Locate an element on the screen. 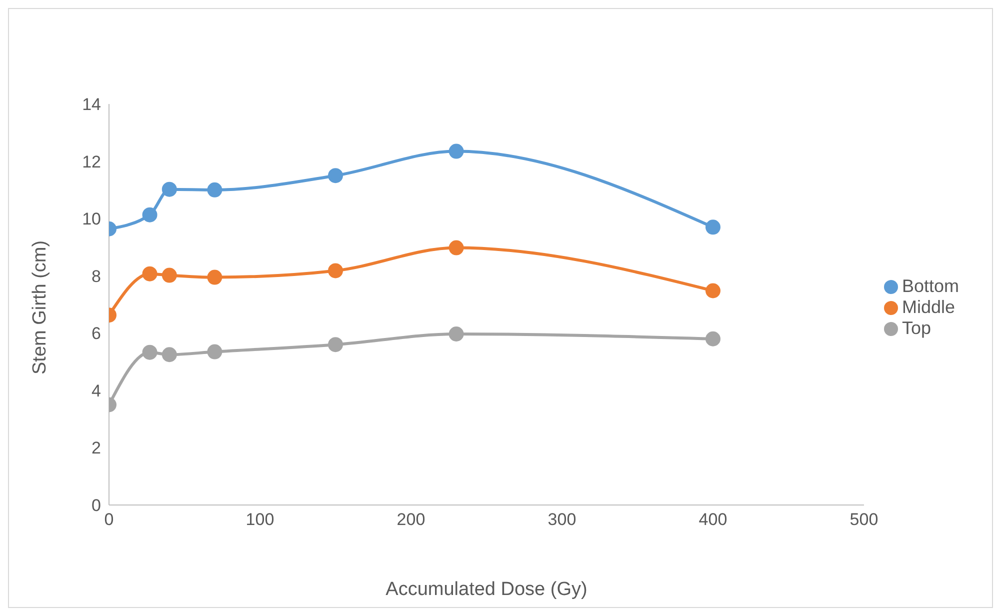  x-tick-label: 400 is located at coordinates (713, 520).